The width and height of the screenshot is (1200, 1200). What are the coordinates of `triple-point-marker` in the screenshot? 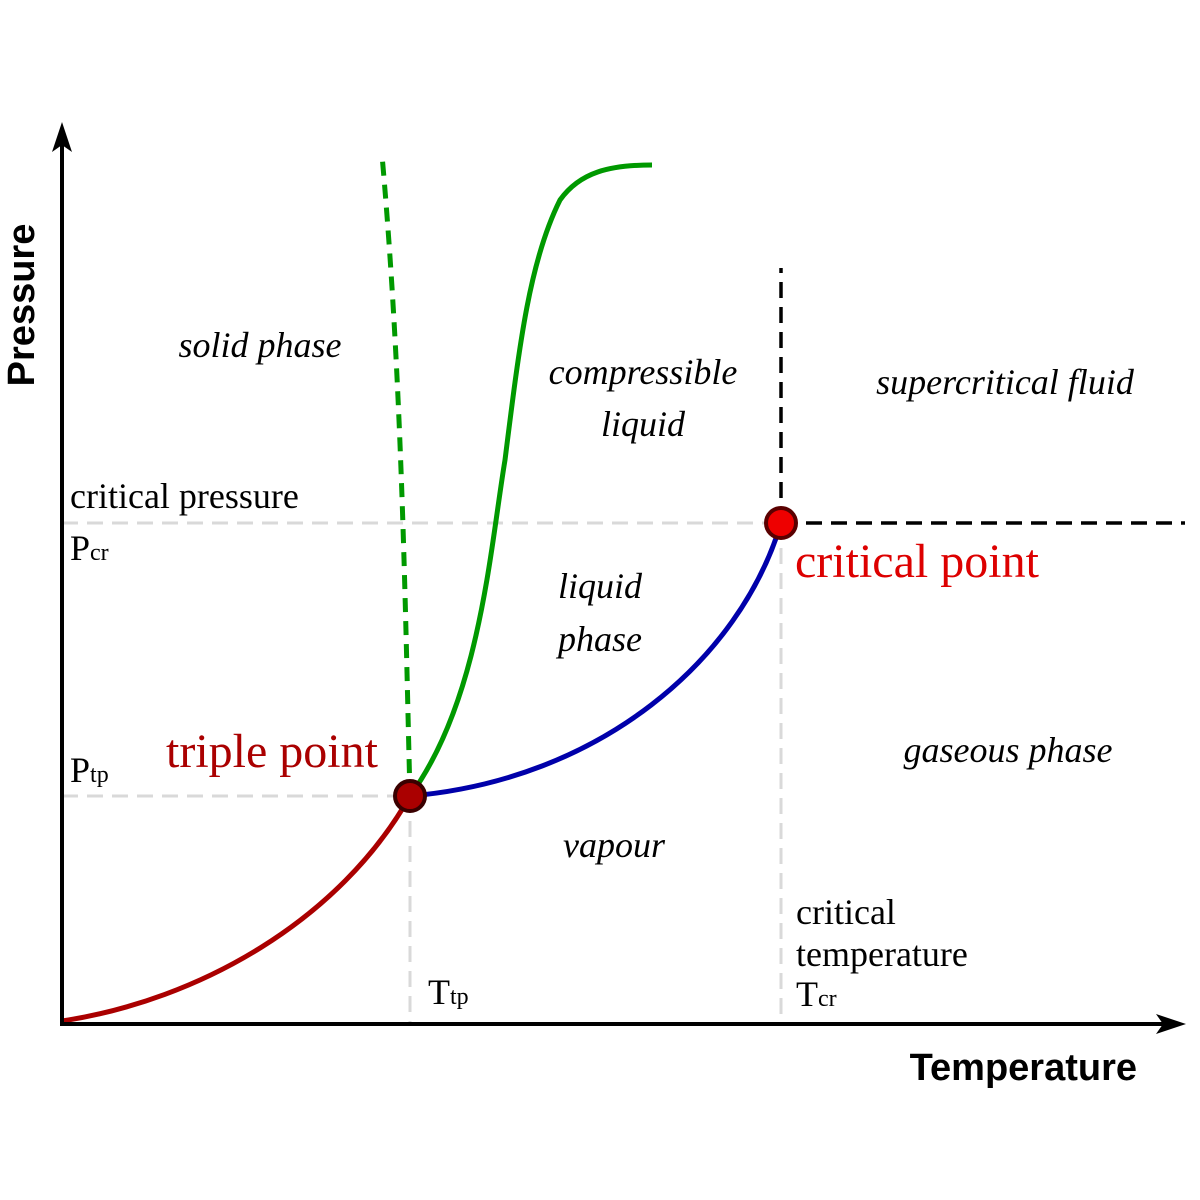 It's located at (410, 796).